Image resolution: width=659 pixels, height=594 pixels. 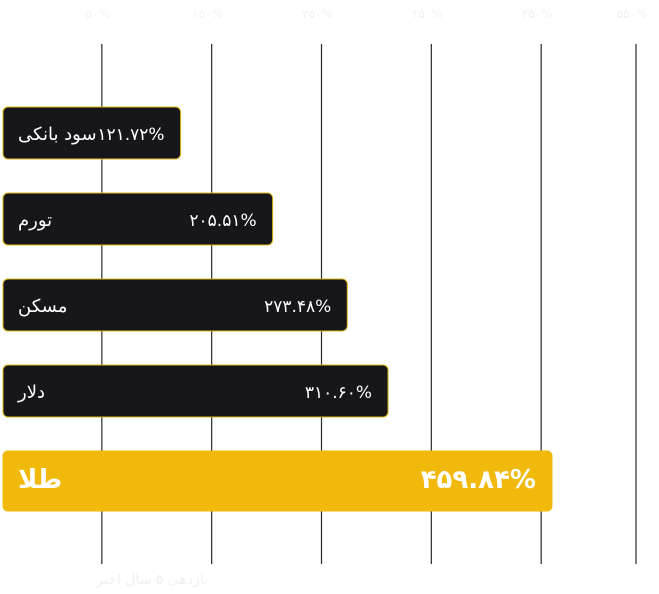 I want to click on x-tick-label: ۲۵۰%, so click(x=317, y=14).